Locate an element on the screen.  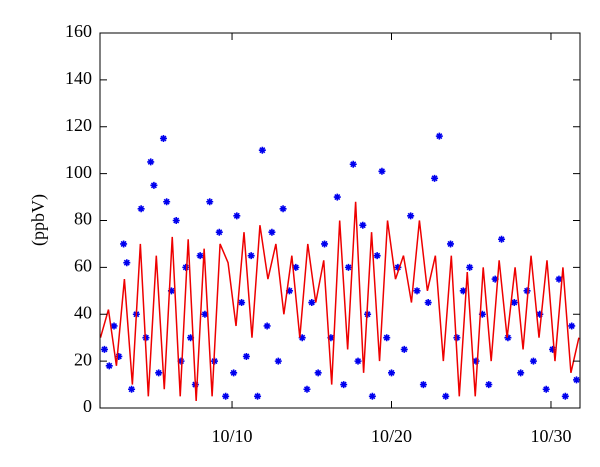
y-tick-label: 40 is located at coordinates (83, 312).